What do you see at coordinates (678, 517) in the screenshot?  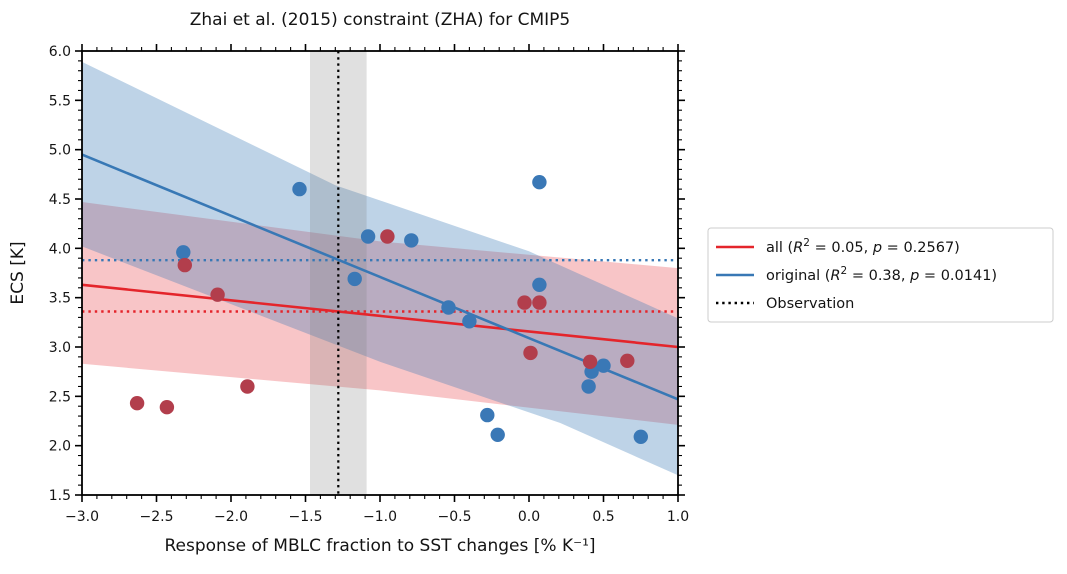 I see `x-tick-label: 1.0` at bounding box center [678, 517].